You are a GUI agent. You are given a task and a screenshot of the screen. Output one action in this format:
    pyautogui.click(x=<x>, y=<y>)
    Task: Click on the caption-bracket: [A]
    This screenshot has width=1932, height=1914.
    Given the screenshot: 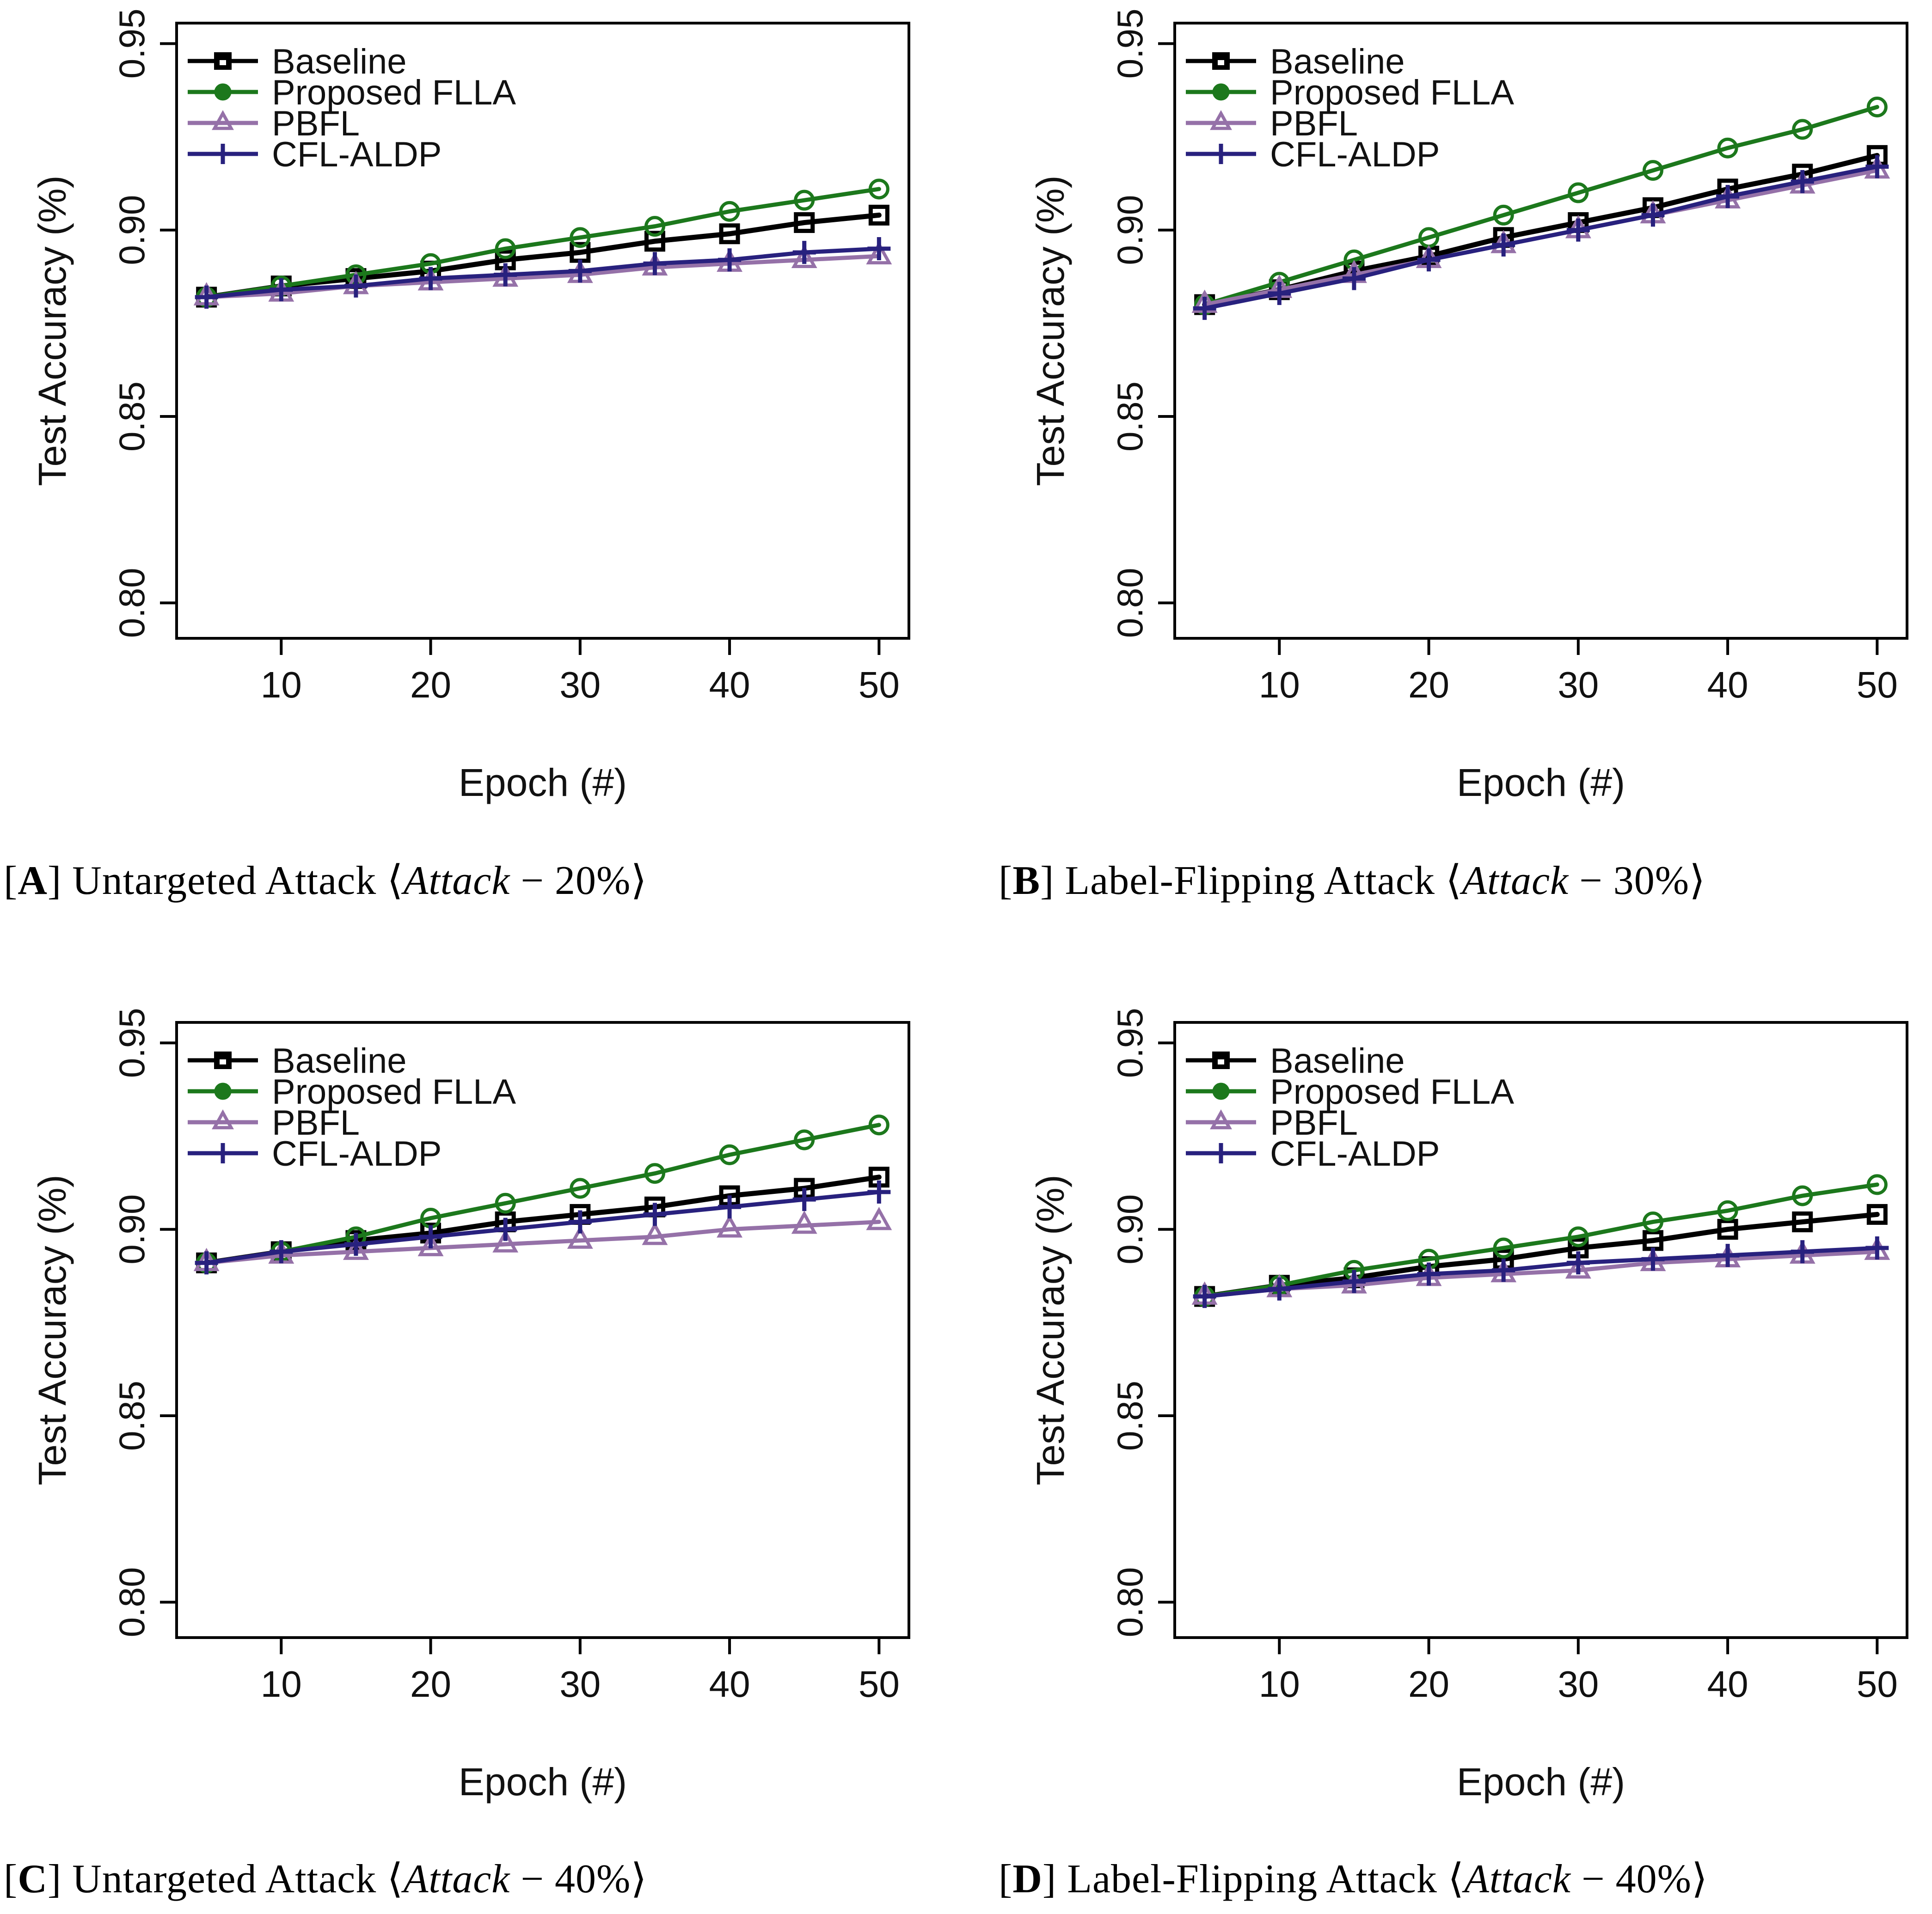 What is the action you would take?
    pyautogui.click(x=33, y=880)
    